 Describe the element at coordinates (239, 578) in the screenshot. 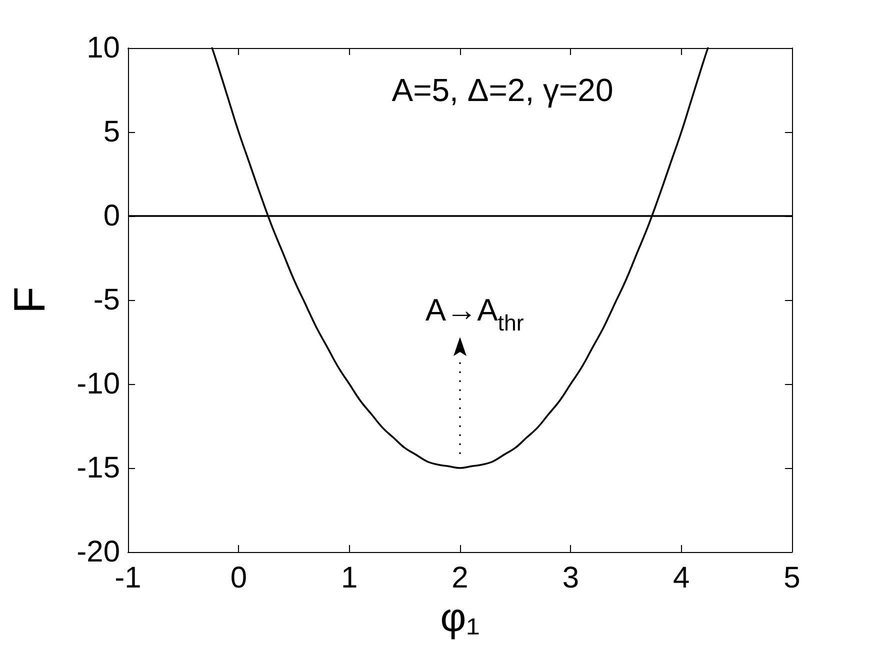

I see `x-tick-label: 0` at that location.